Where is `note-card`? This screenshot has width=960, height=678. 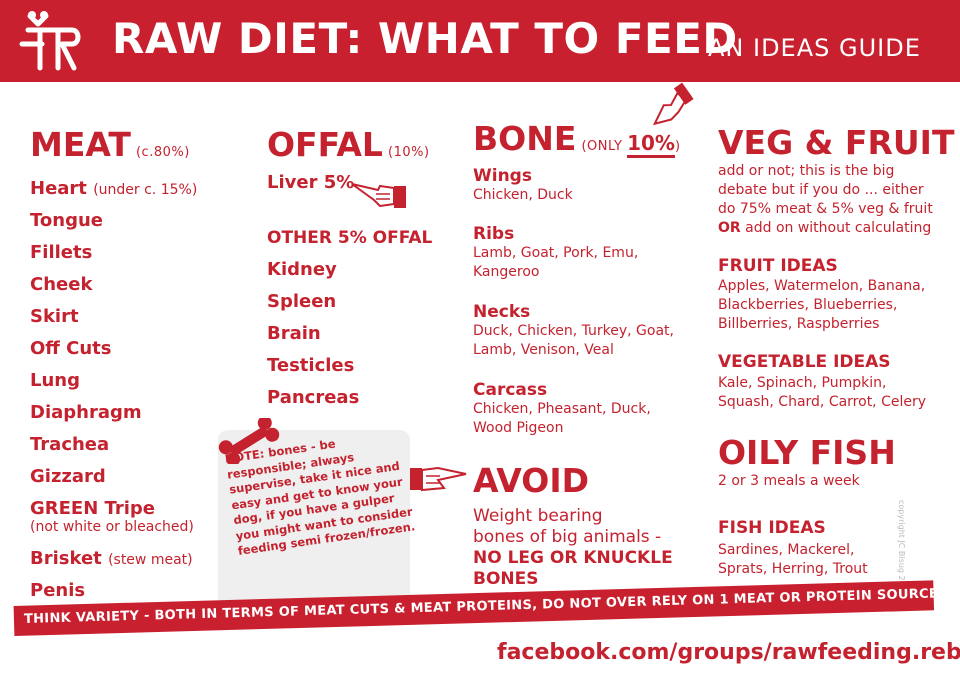
note-card is located at coordinates (314, 519).